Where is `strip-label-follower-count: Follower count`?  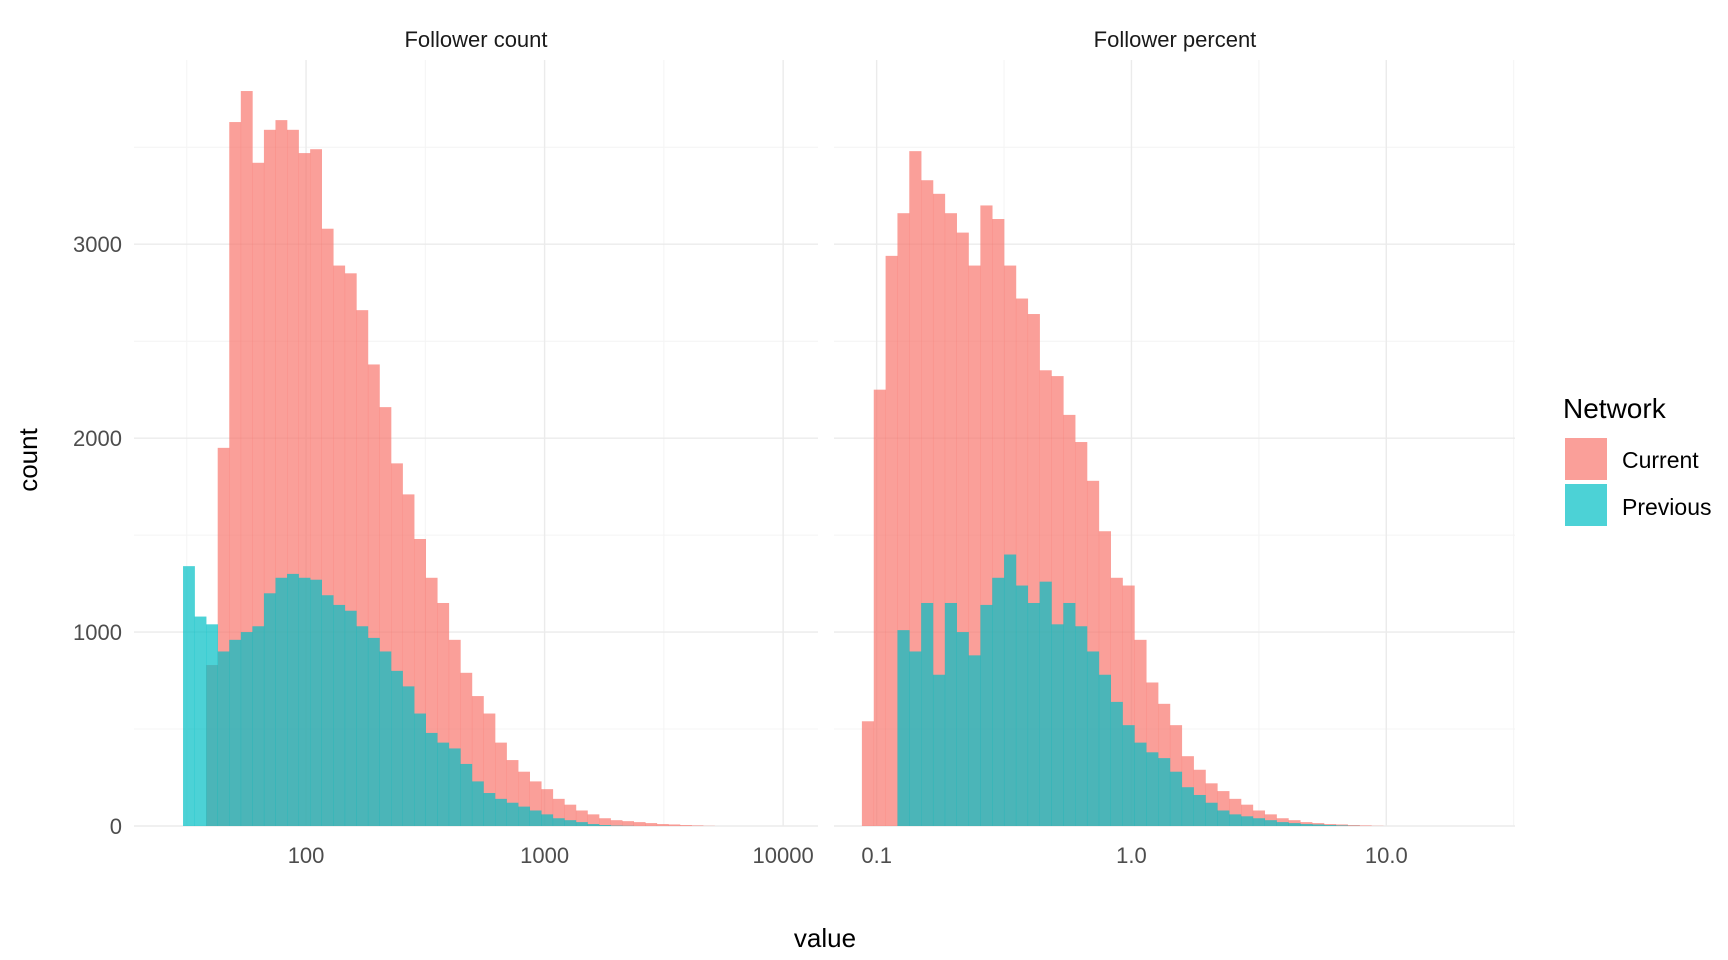 strip-label-follower-count: Follower count is located at coordinates (475, 39).